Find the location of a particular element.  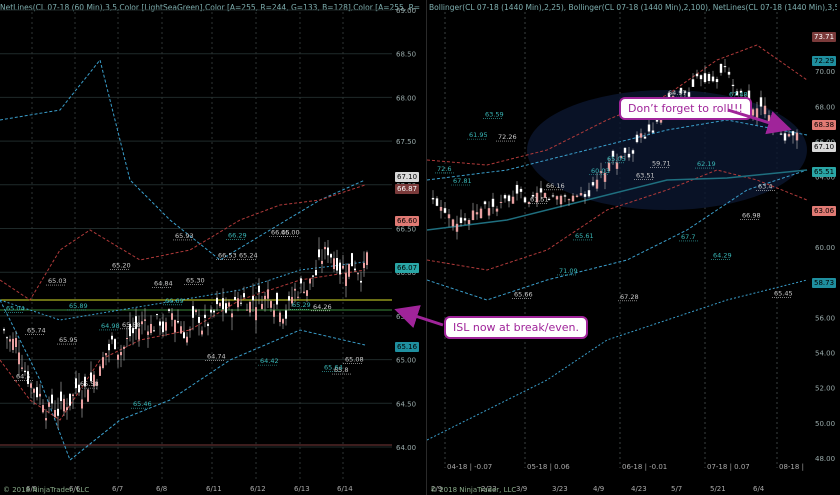

right-marker-label: 61.51 is located at coordinates (539, 200).